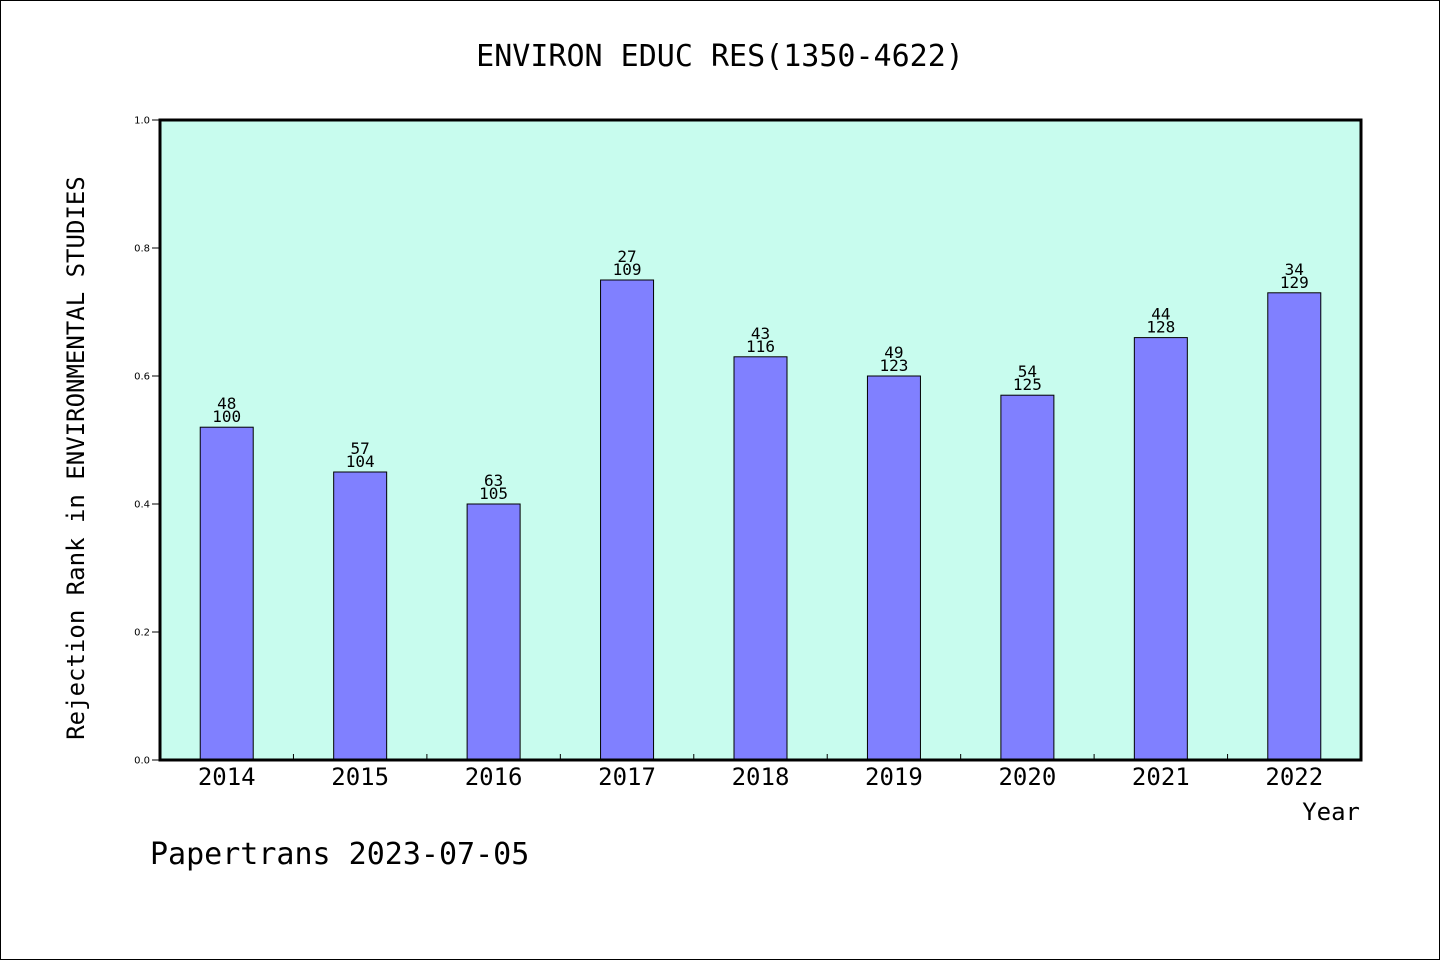  I want to click on chart-title: ENVIRON EDUC RES(1350-4622), so click(720, 56).